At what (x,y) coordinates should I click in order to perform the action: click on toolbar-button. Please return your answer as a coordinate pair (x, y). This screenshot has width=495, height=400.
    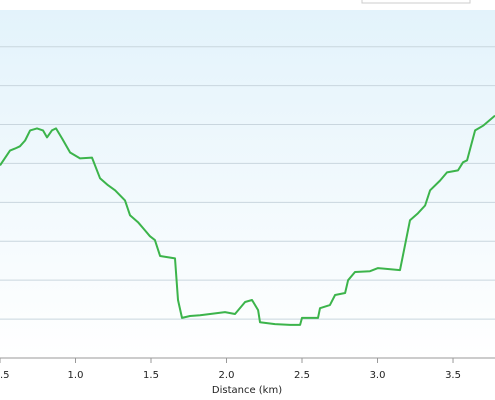
    Looking at the image, I should click on (416, 2).